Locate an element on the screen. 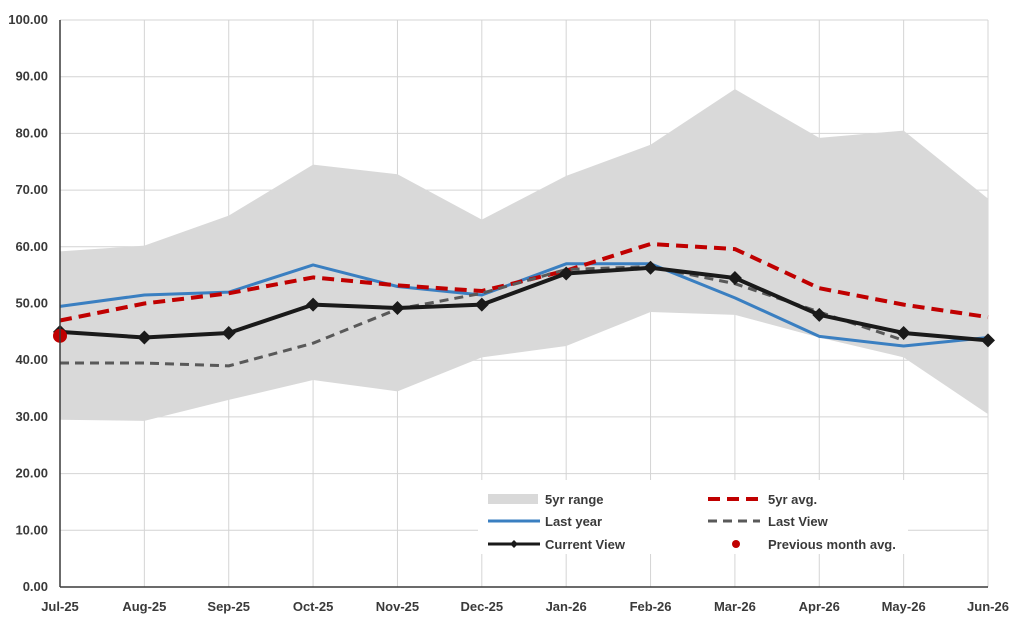 The image size is (1022, 624). x-tick-label: Apr-26 is located at coordinates (819, 606).